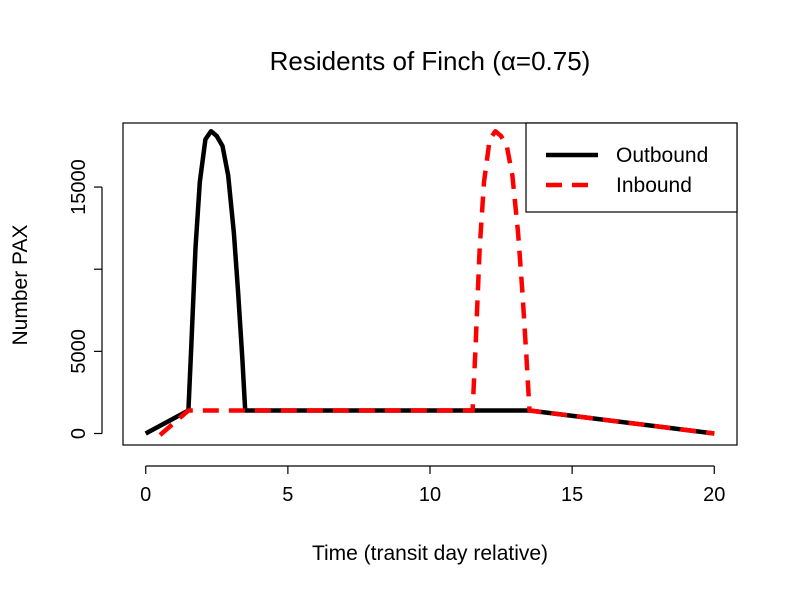 Image resolution: width=800 pixels, height=600 pixels. Describe the element at coordinates (430, 61) in the screenshot. I see `chart-title: Residents of Finch (α=0.75)` at that location.